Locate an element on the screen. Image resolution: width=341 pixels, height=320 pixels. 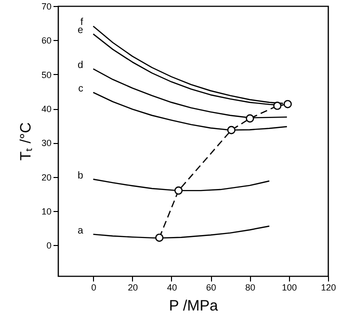
x-tick-label: 100 is located at coordinates (289, 287).